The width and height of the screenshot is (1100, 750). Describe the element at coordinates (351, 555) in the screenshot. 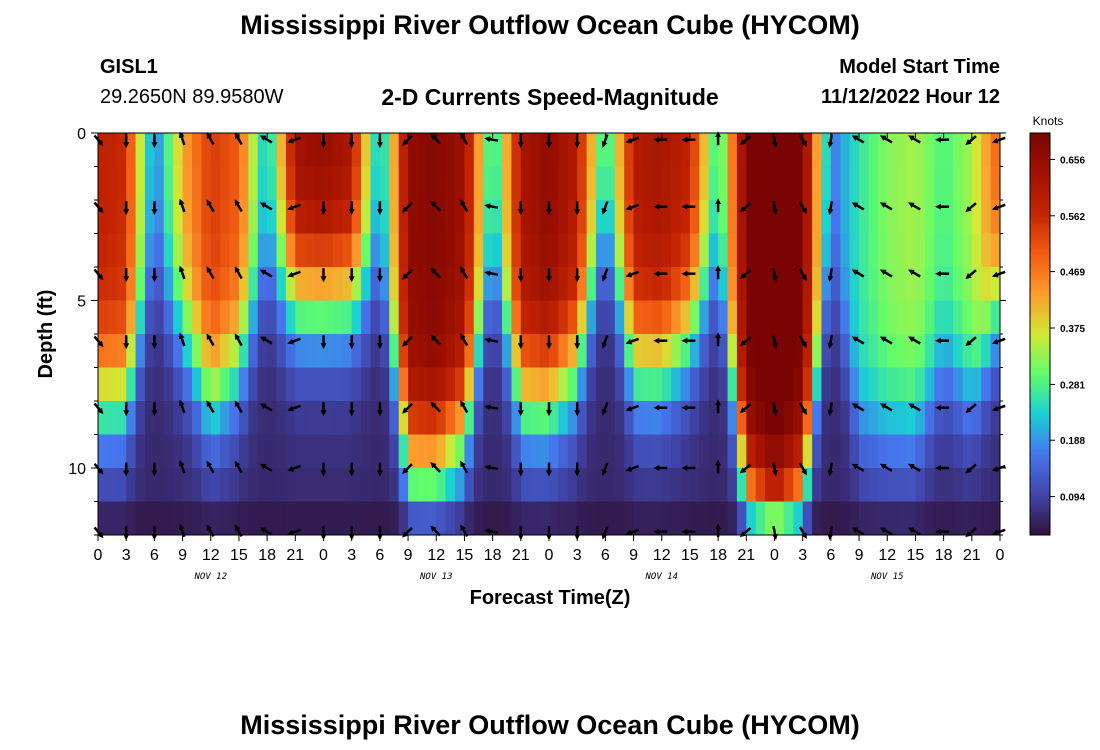

I see `x-tick-label: 3` at that location.